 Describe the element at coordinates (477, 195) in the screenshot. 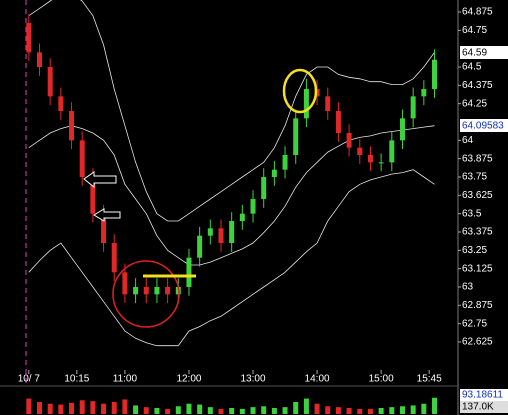

I see `y-tick-label: 63.625` at that location.